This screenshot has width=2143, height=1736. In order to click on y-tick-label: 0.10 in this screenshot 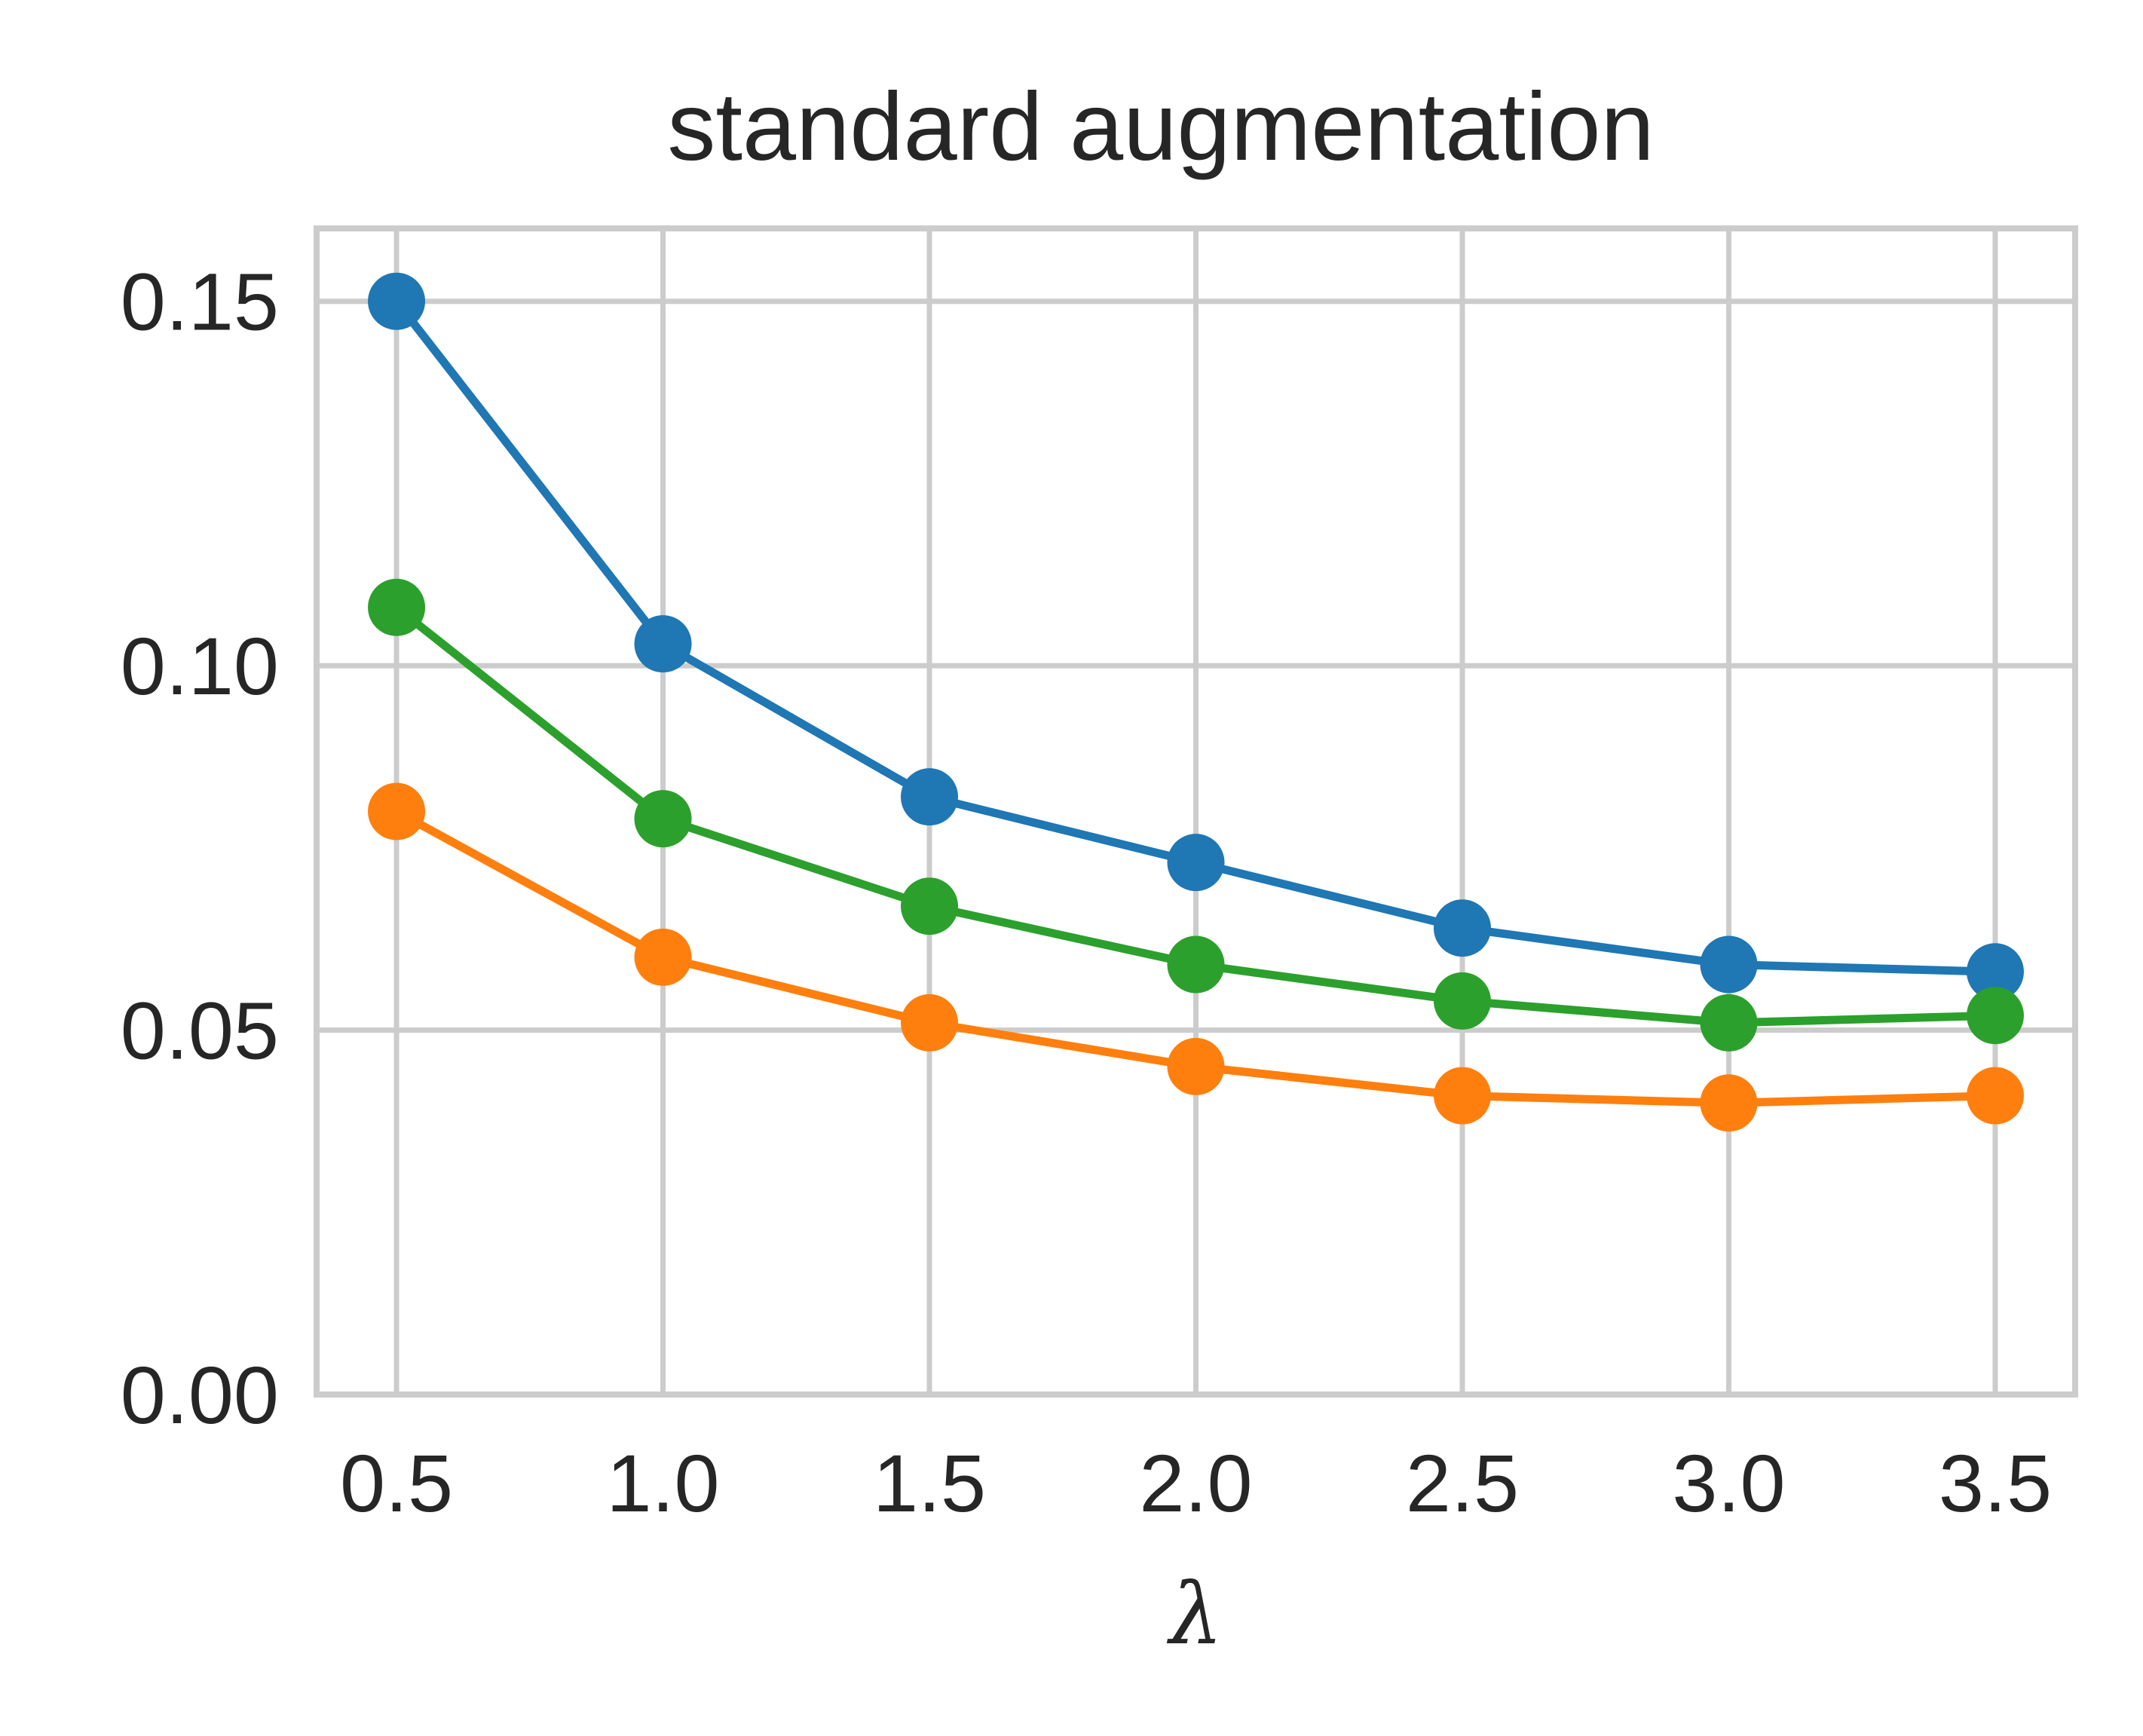, I will do `click(200, 666)`.